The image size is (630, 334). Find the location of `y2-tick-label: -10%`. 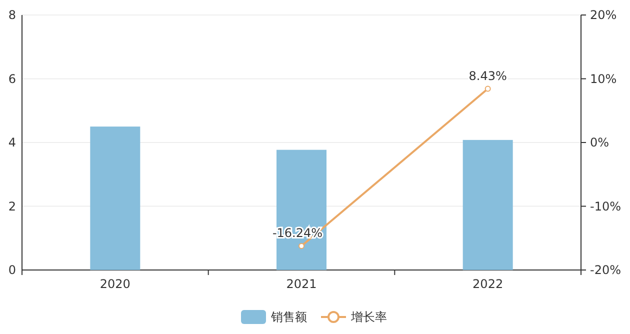

y2-tick-label: -10% is located at coordinates (606, 206).